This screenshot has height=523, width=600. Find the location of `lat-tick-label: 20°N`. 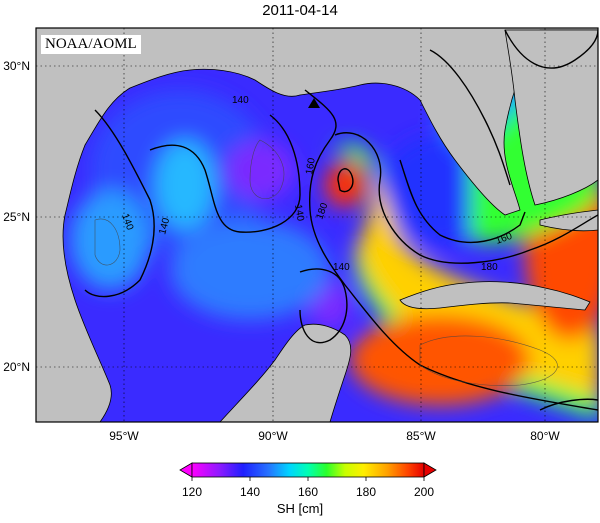

lat-tick-label: 20°N is located at coordinates (16, 367).